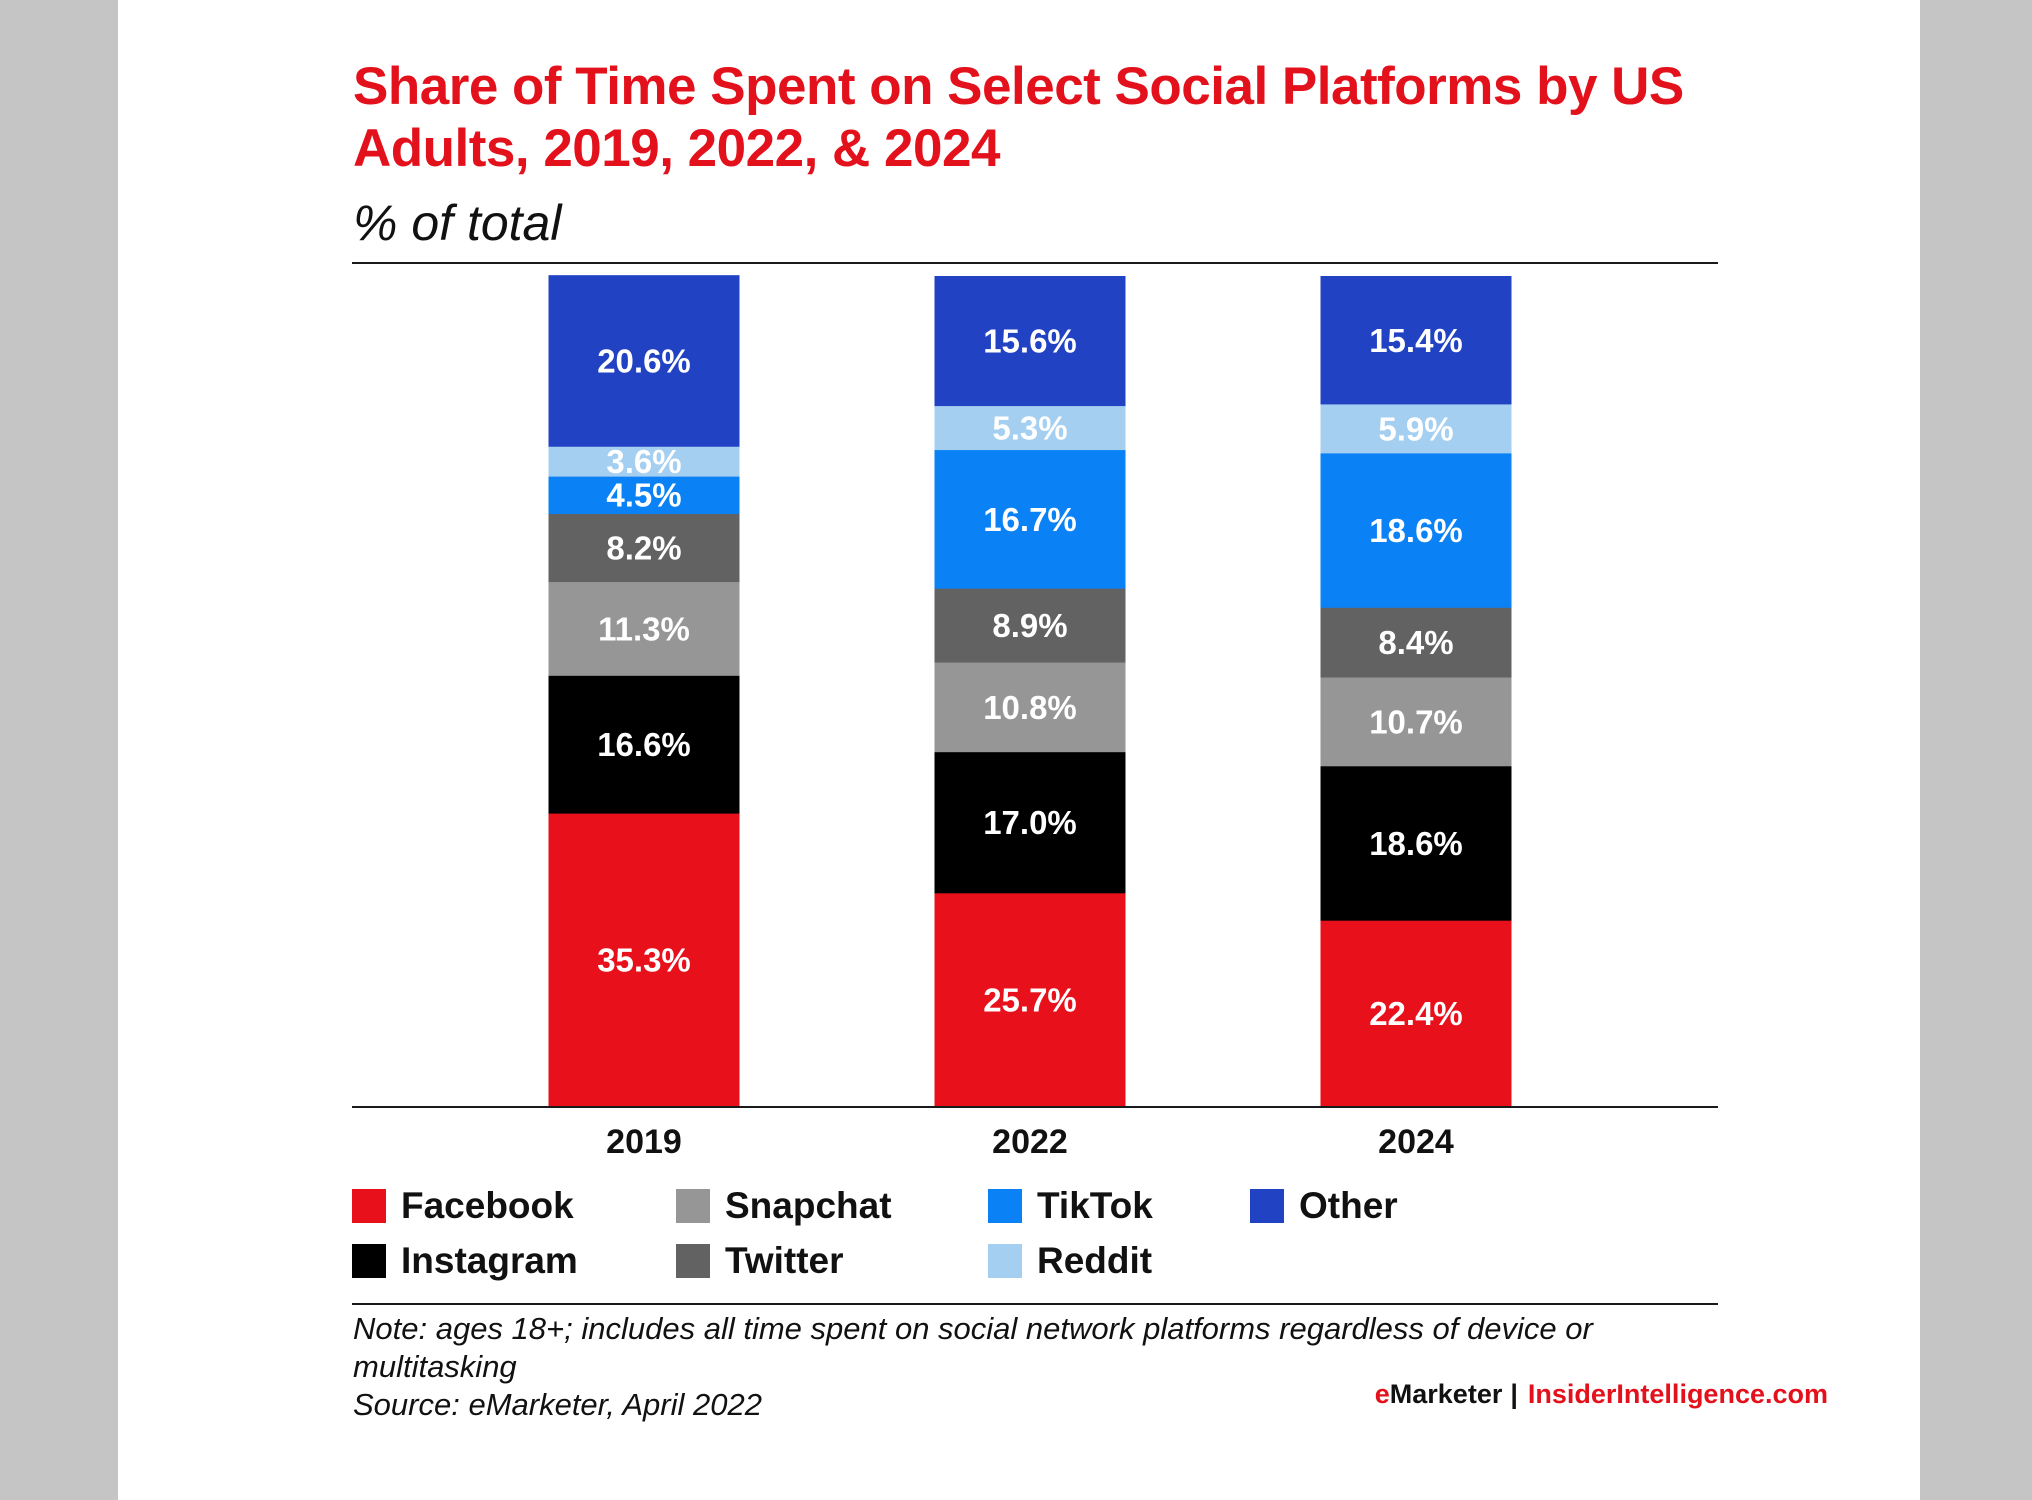 This screenshot has width=2032, height=1500. I want to click on bar-2019-tiktok, so click(644, 495).